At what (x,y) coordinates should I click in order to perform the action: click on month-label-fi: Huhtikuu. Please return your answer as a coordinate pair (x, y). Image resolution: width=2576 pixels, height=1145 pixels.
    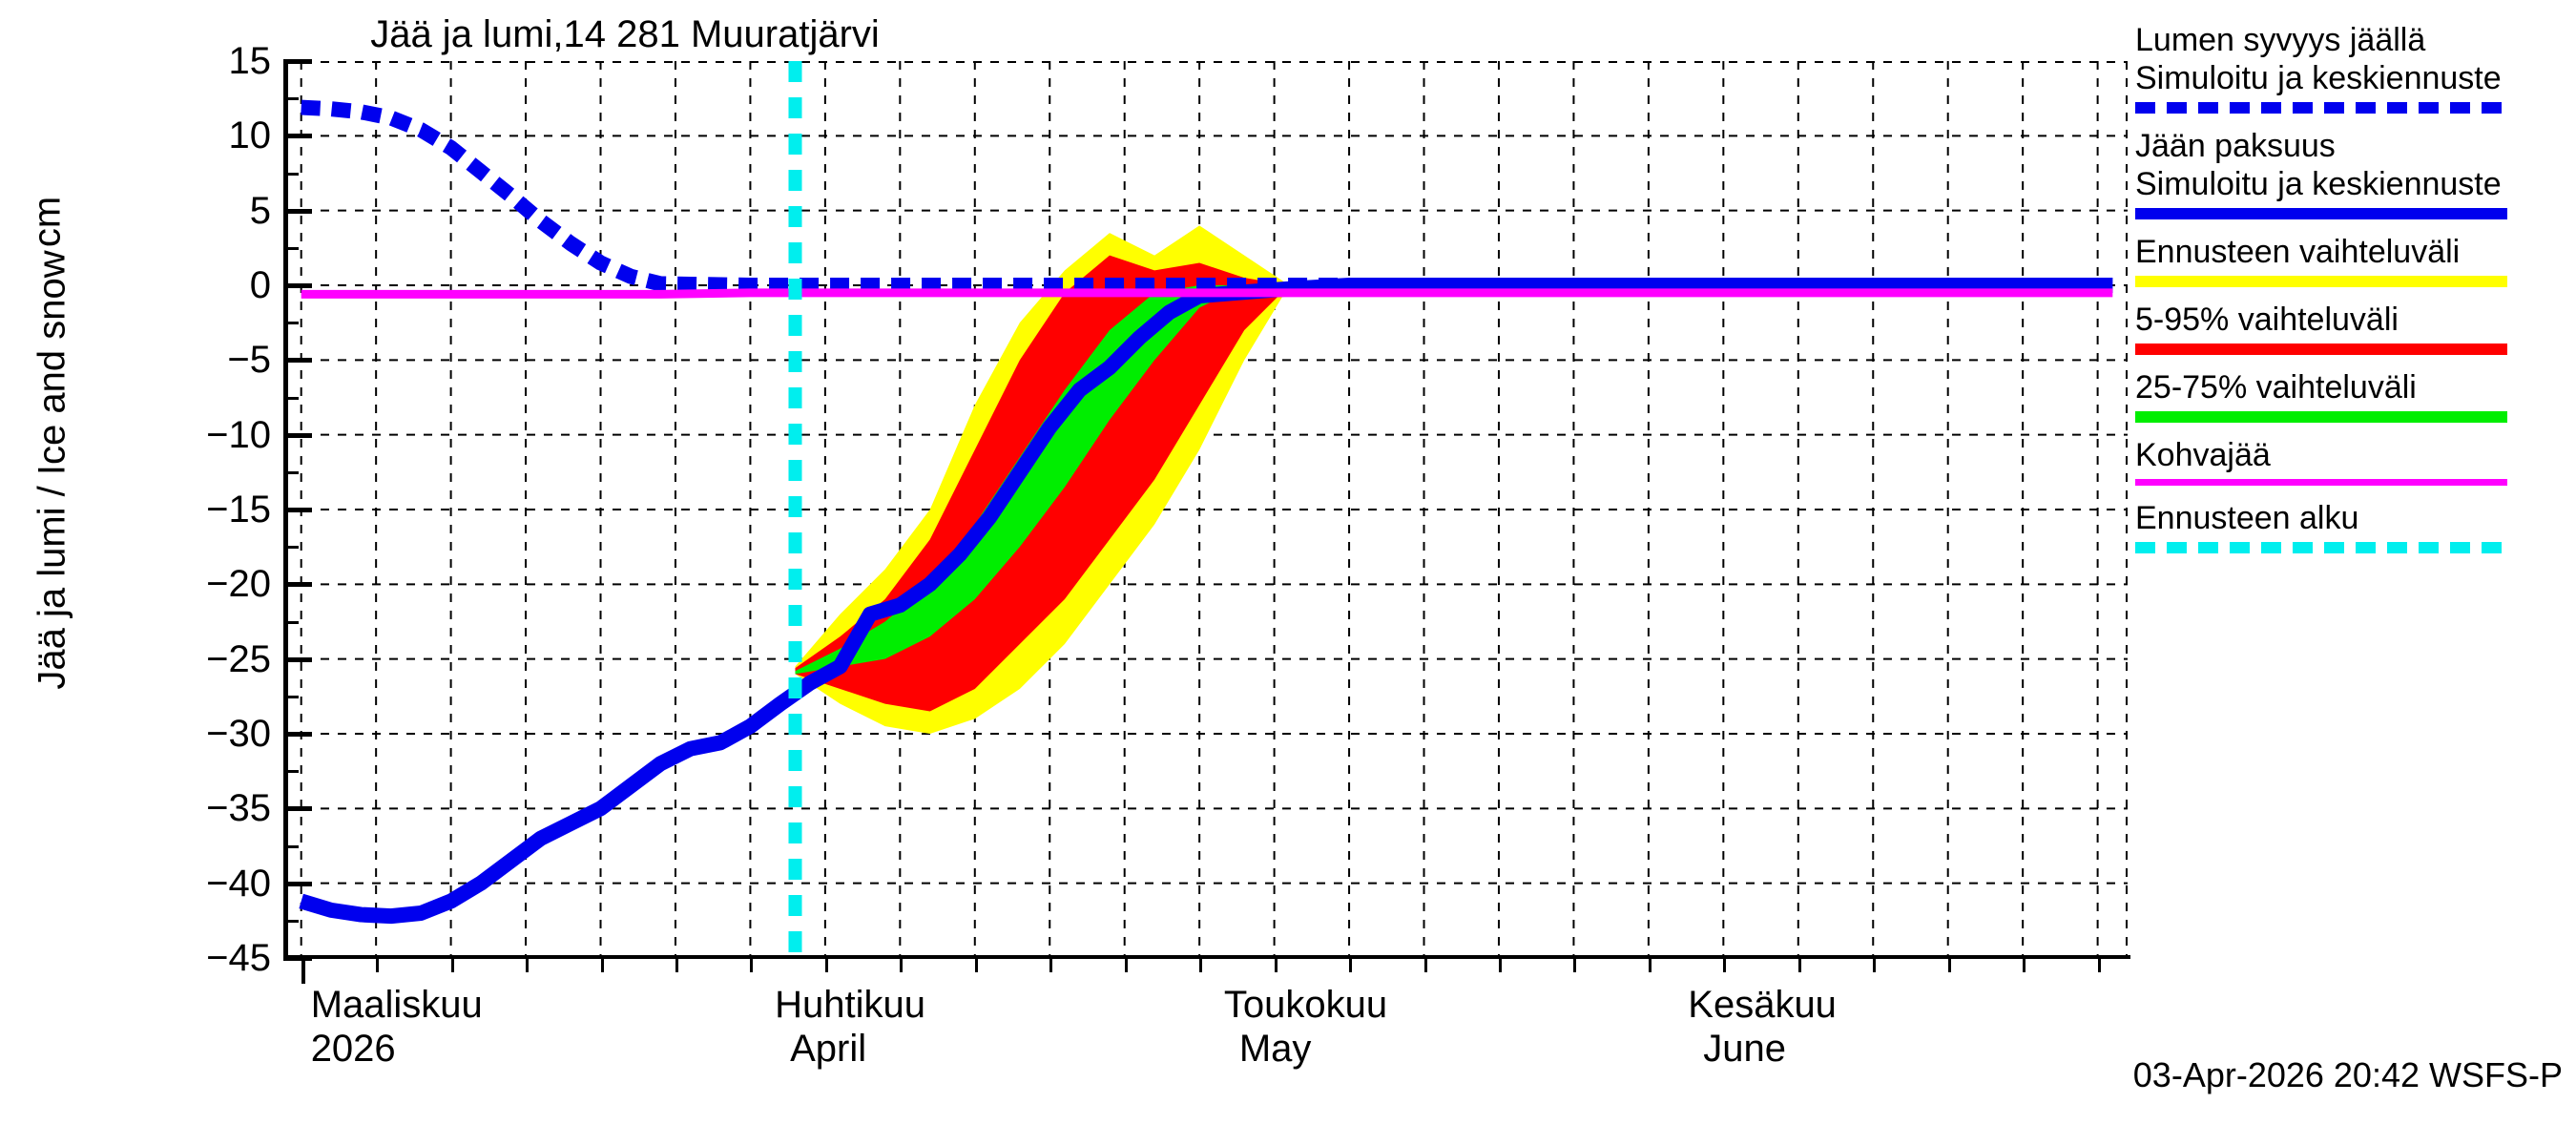
    Looking at the image, I should click on (850, 1005).